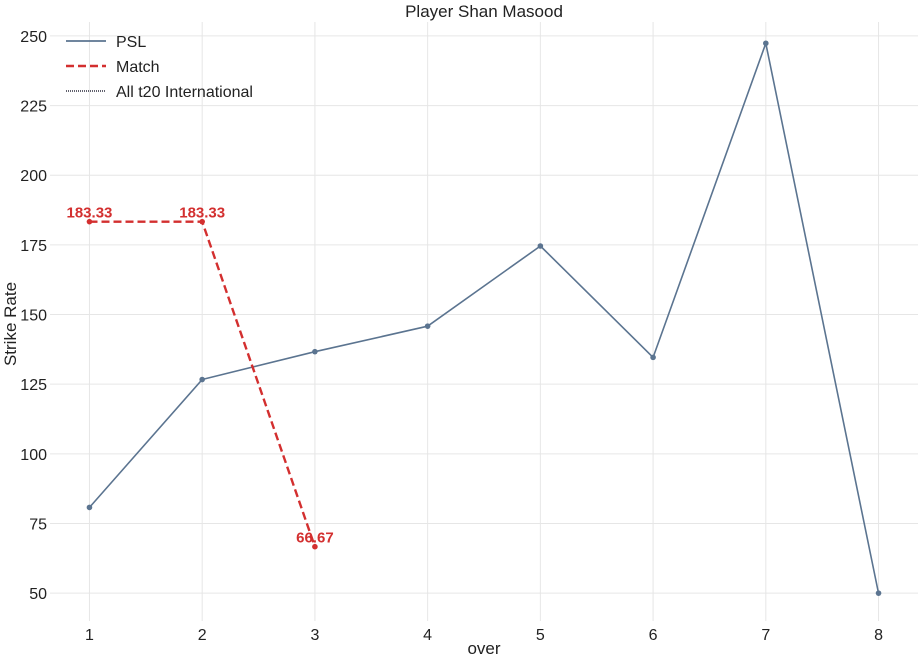 The image size is (920, 659). Describe the element at coordinates (540, 635) in the screenshot. I see `x-tick-label: 5` at that location.